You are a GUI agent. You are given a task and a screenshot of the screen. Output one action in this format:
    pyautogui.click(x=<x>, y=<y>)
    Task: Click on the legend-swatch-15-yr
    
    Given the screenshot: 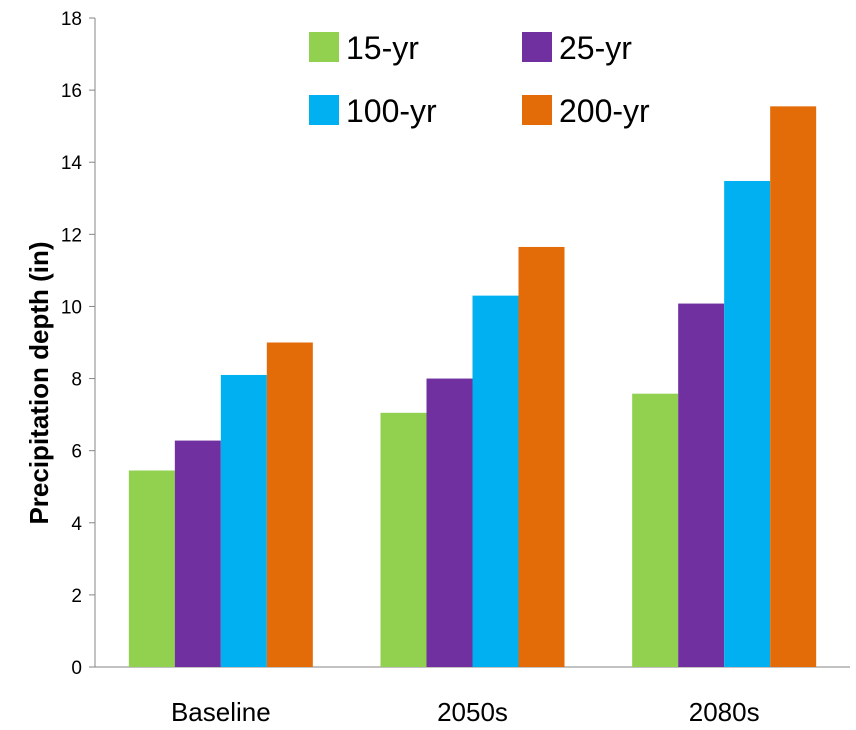 What is the action you would take?
    pyautogui.click(x=324, y=47)
    